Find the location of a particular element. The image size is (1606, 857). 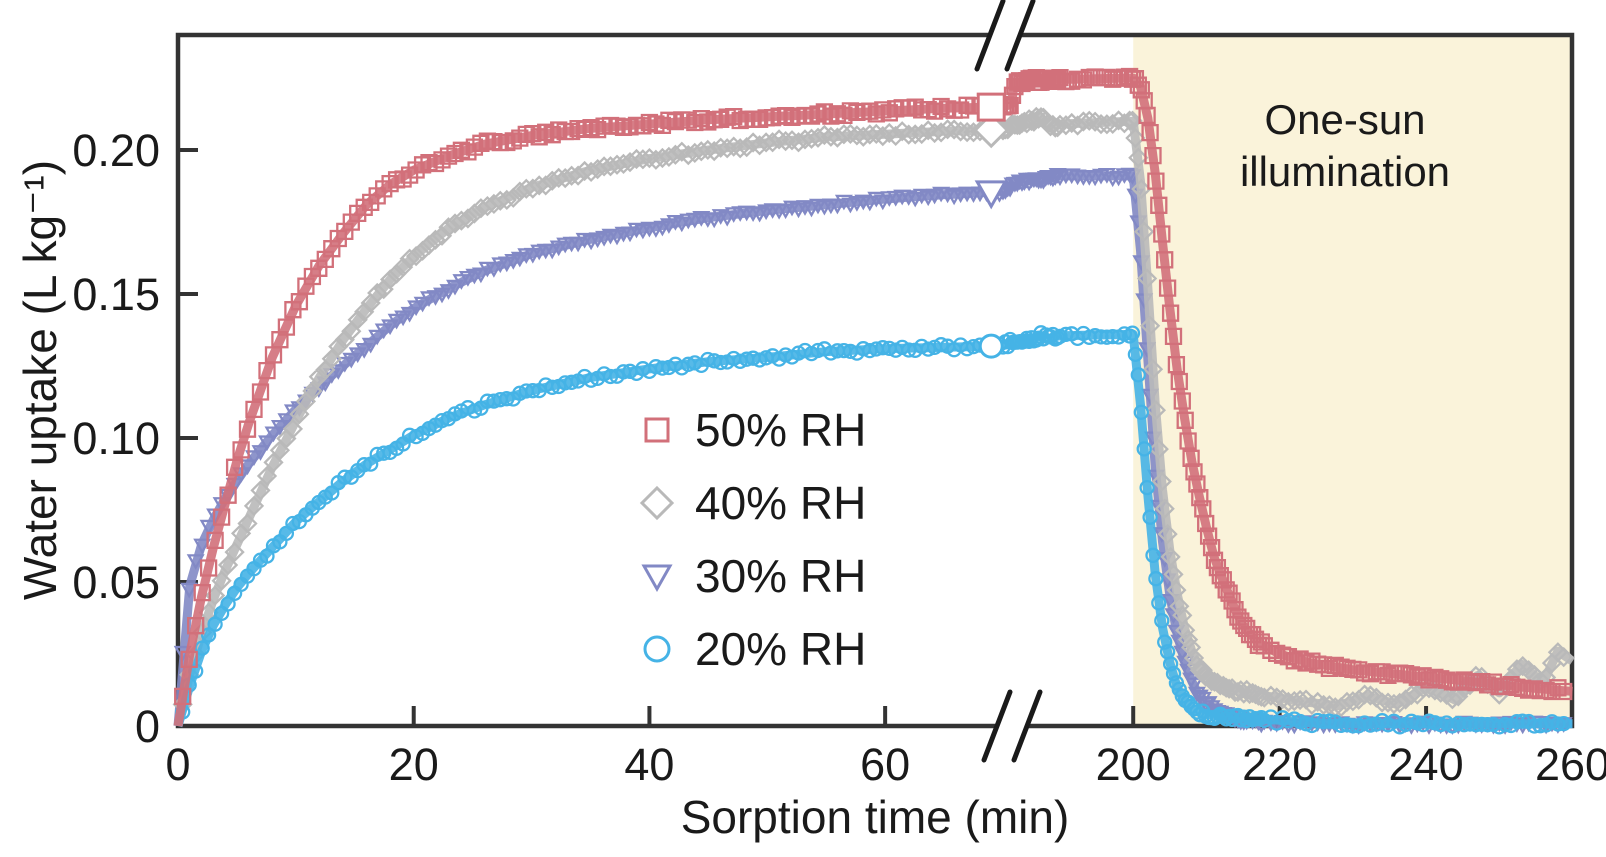

x-tick-label: 40 is located at coordinates (649, 764).